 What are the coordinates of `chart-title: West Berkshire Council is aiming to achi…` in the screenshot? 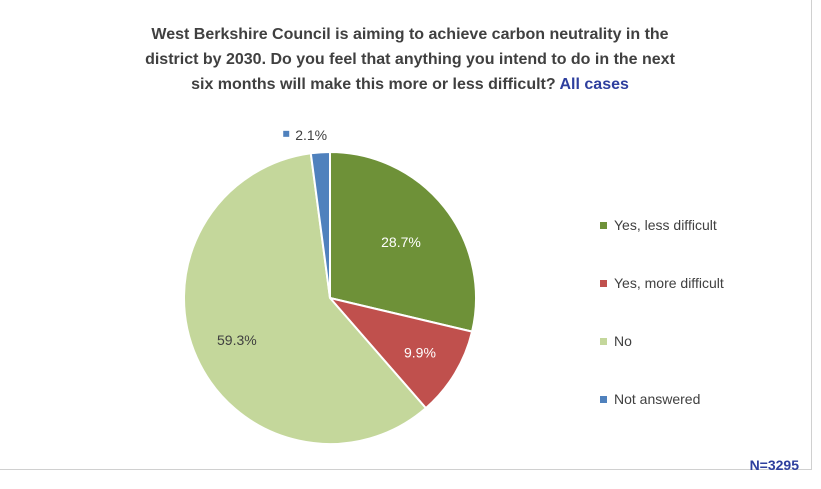 It's located at (410, 59).